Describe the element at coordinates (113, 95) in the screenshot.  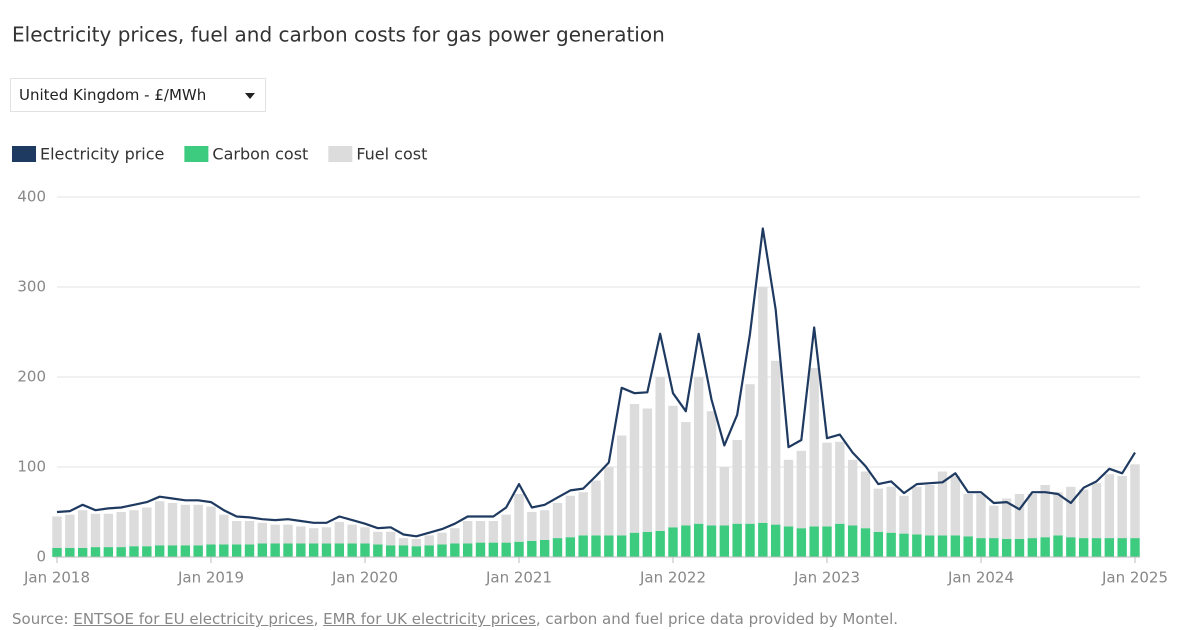
I see `dropdown-label: United Kingdom - £/MWh` at that location.